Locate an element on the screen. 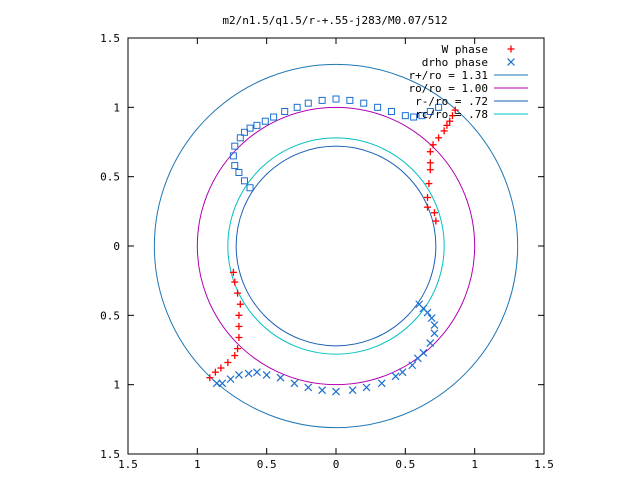 The image size is (640, 480). legend-label: ro/ro = 1.00 is located at coordinates (448, 88).